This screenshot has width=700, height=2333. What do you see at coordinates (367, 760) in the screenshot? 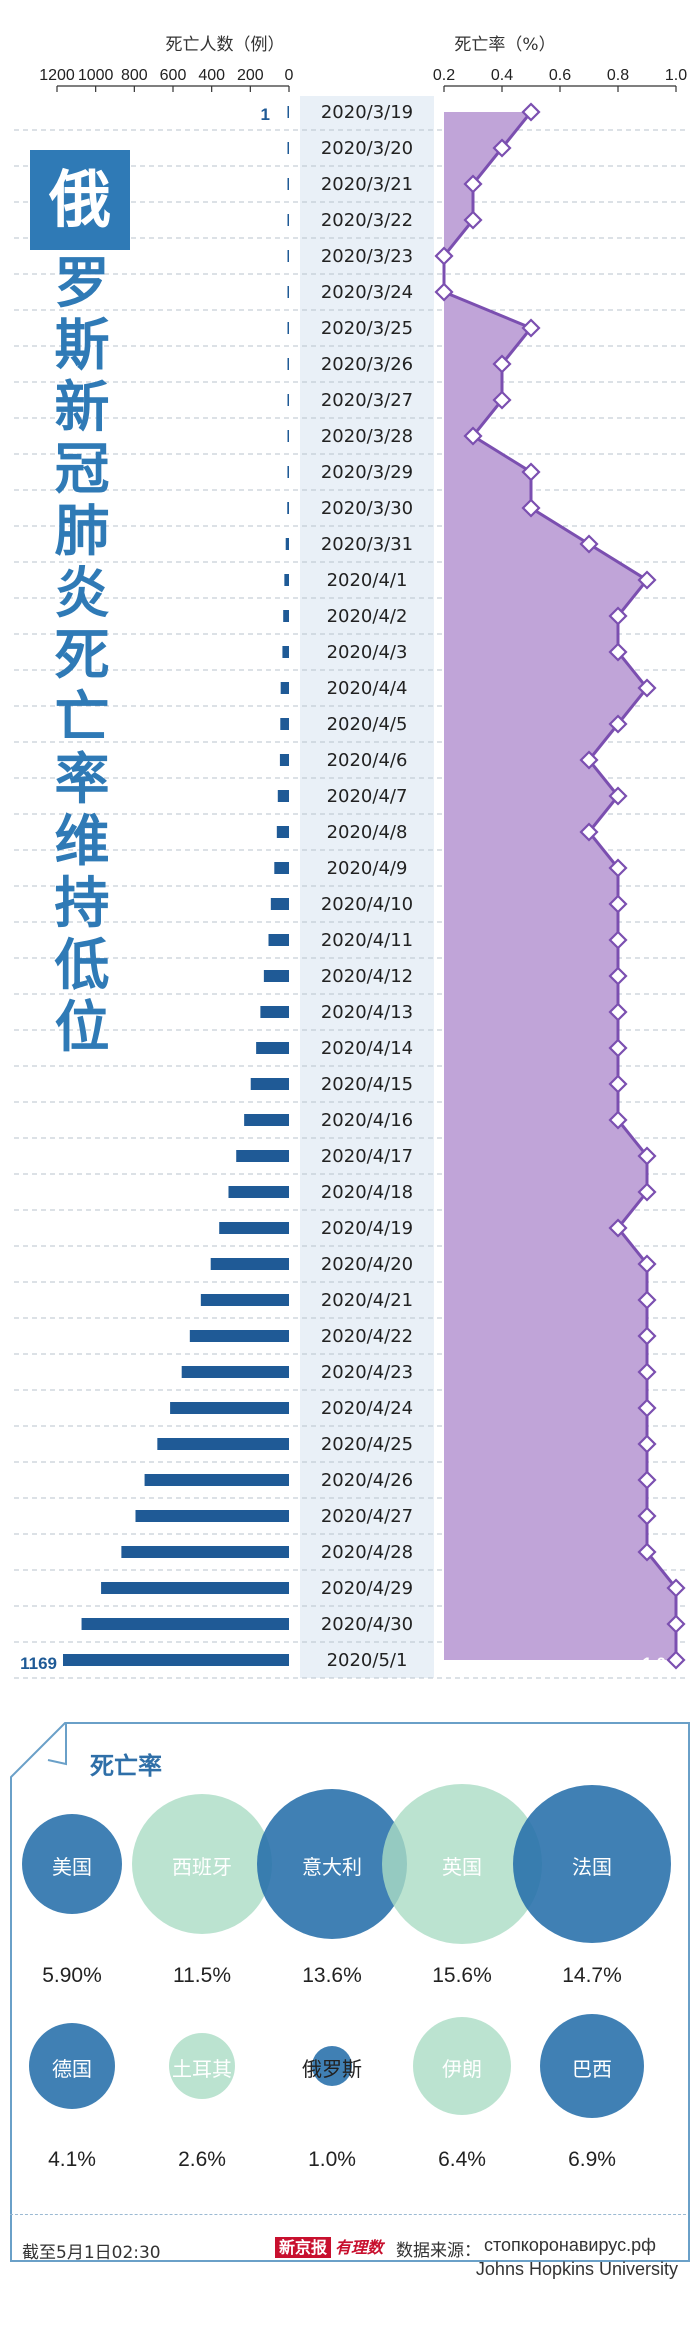
I see `date-label: 2020/4/6` at bounding box center [367, 760].